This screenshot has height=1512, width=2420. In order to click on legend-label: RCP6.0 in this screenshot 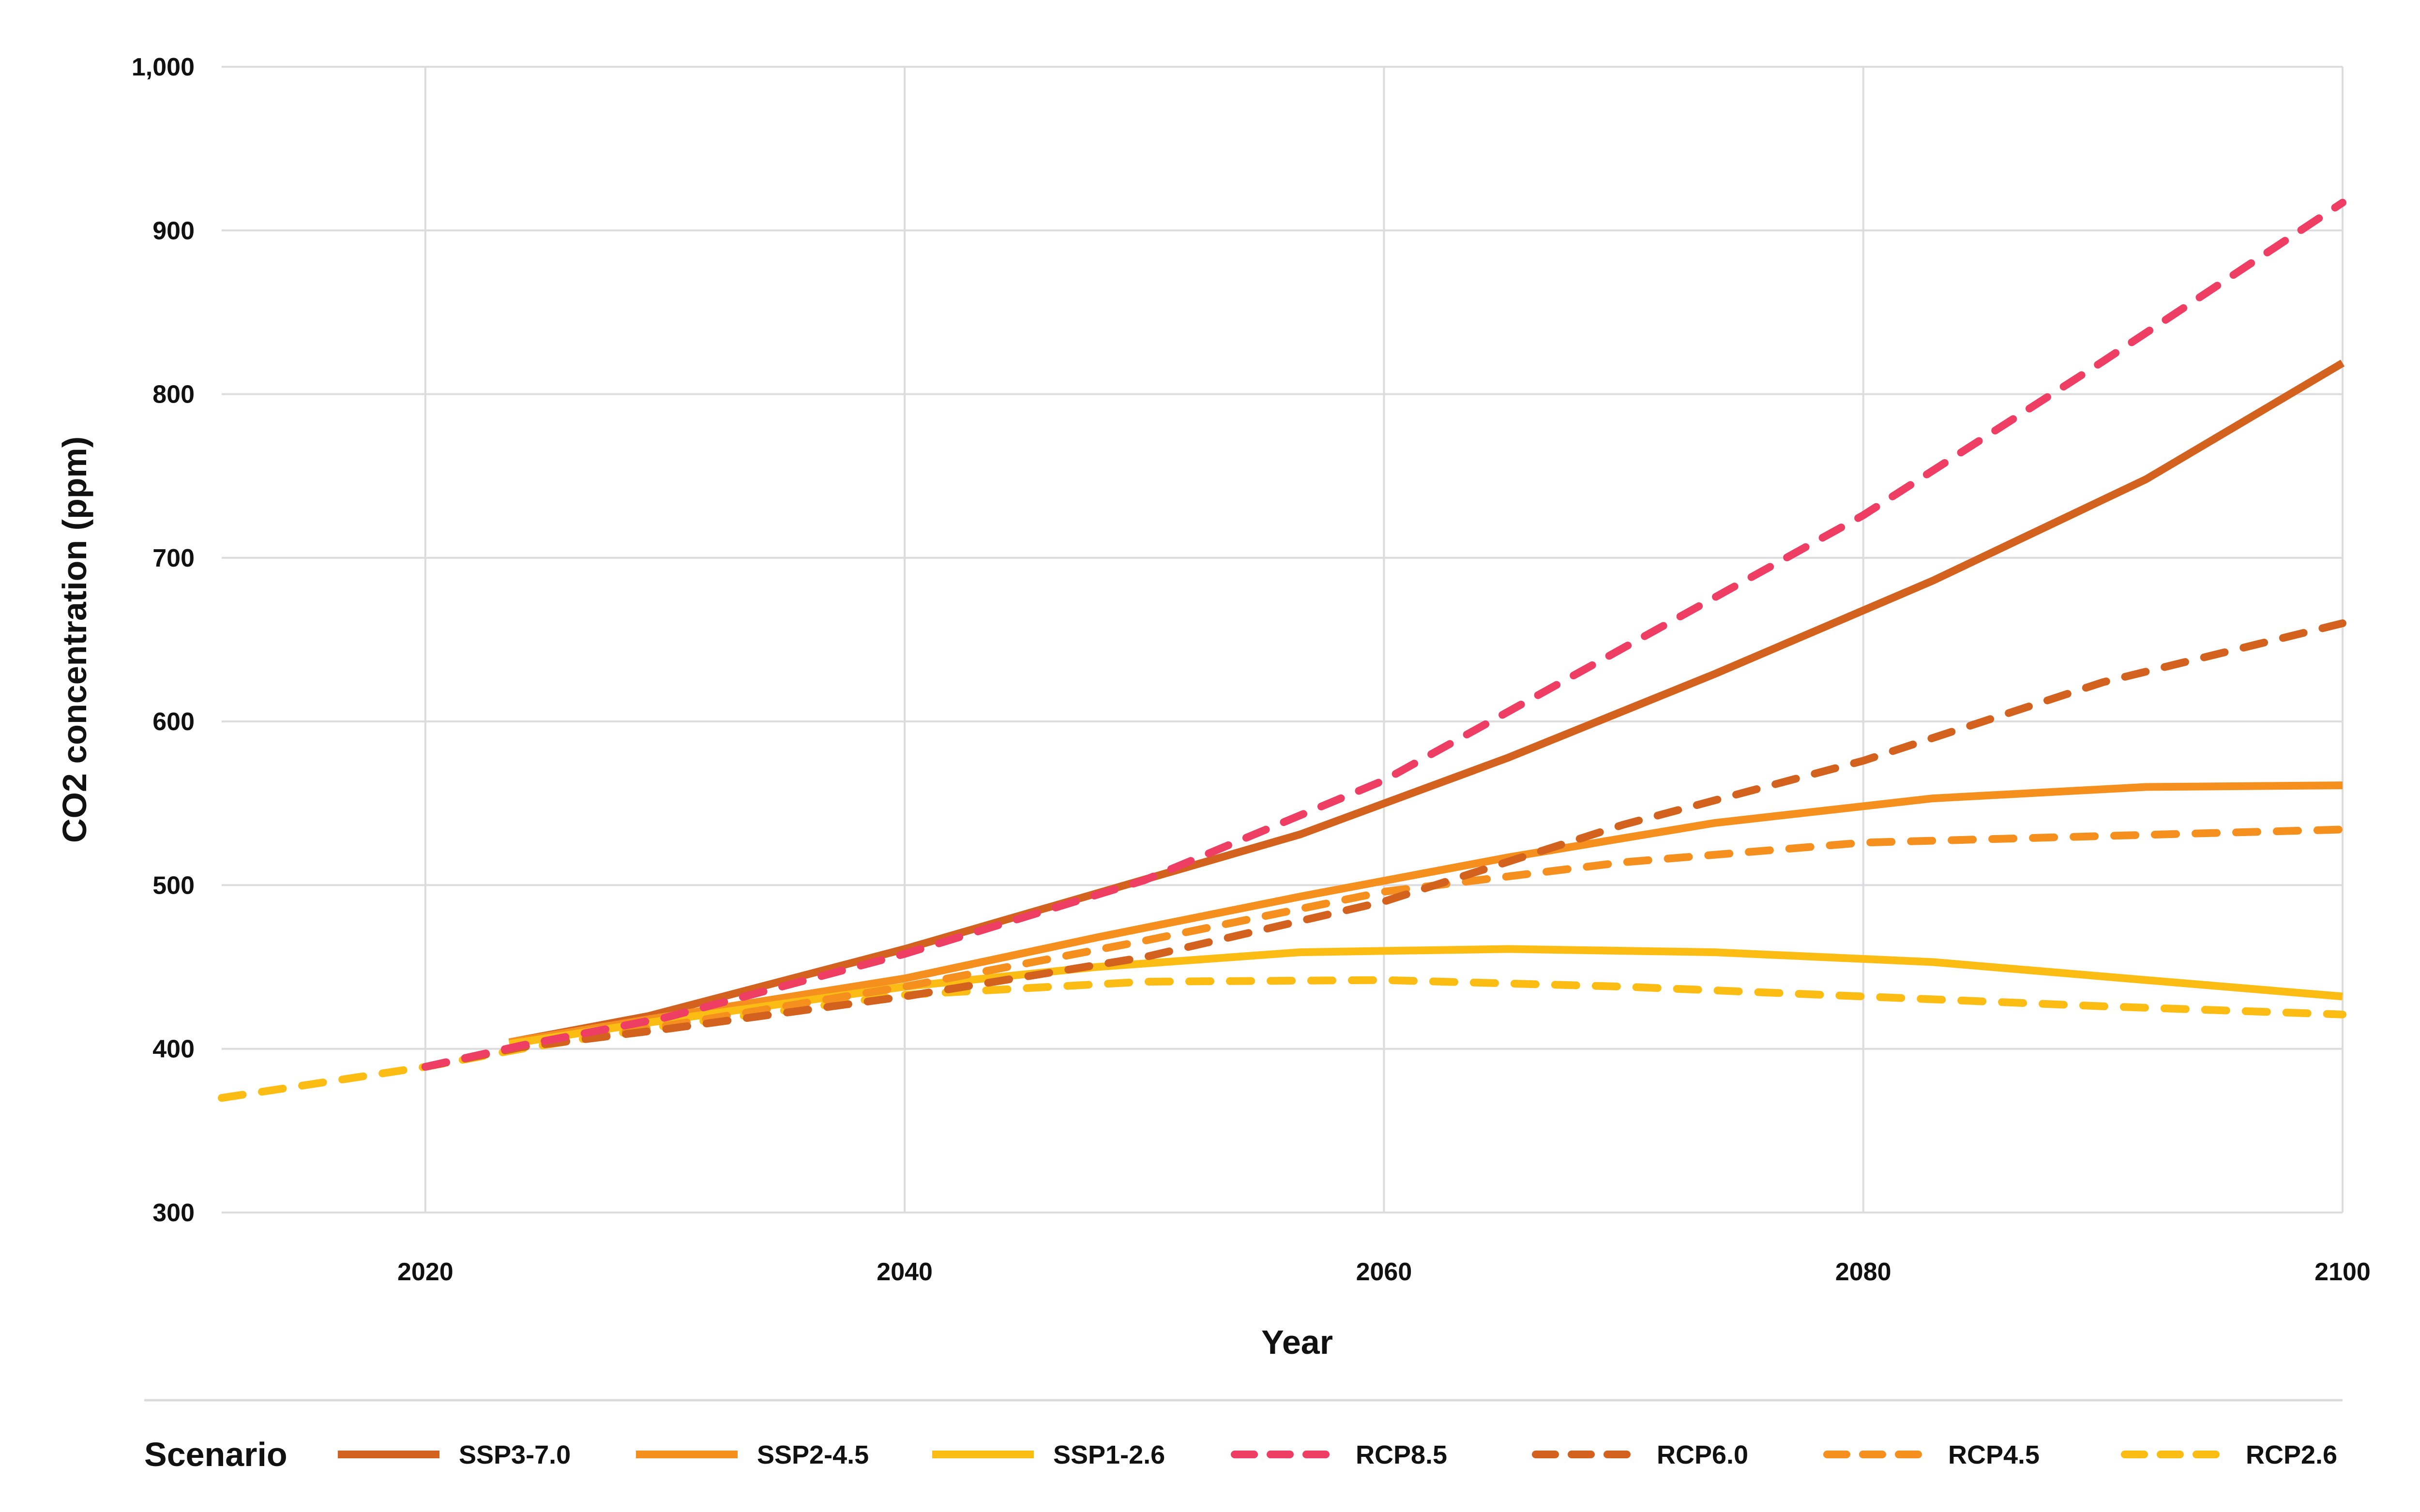, I will do `click(1702, 1454)`.